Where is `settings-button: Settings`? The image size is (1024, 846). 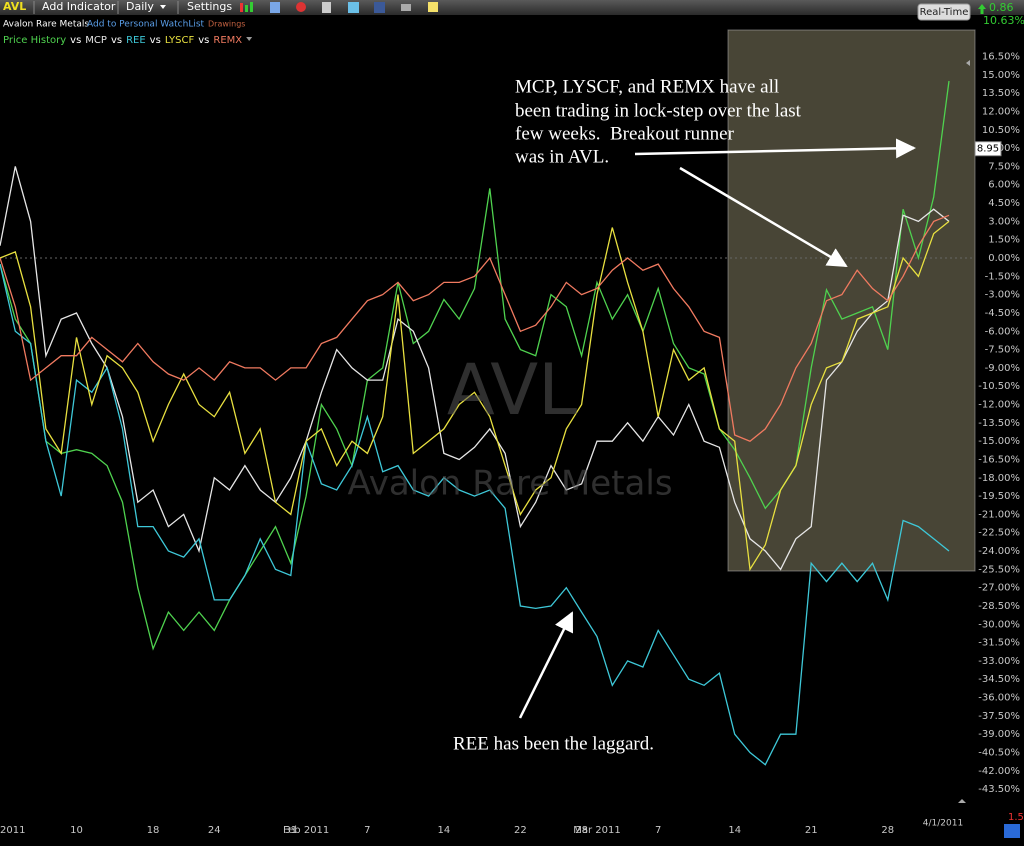
settings-button: Settings is located at coordinates (209, 6).